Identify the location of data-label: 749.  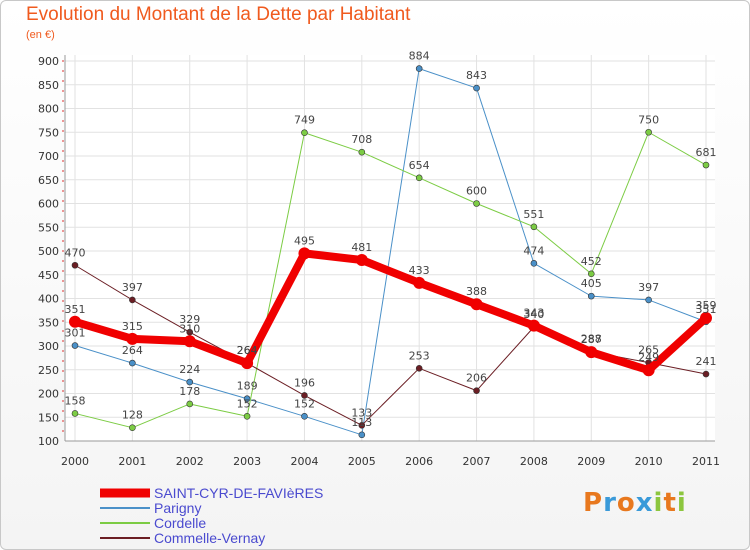
(304, 120).